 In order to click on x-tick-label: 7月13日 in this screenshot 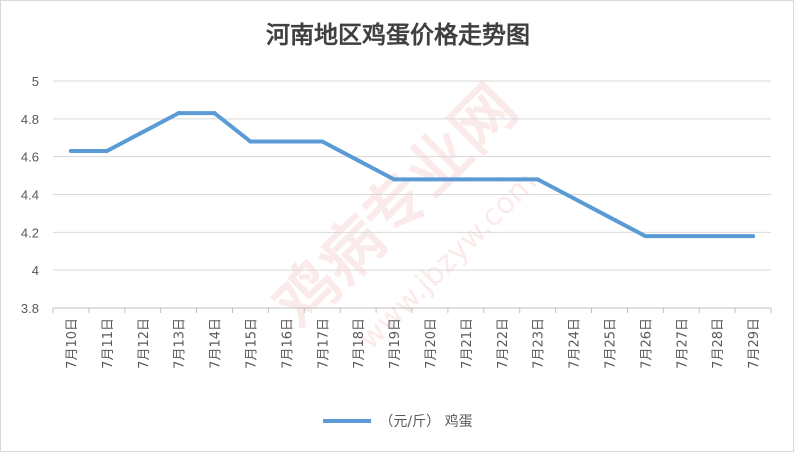, I will do `click(180, 343)`.